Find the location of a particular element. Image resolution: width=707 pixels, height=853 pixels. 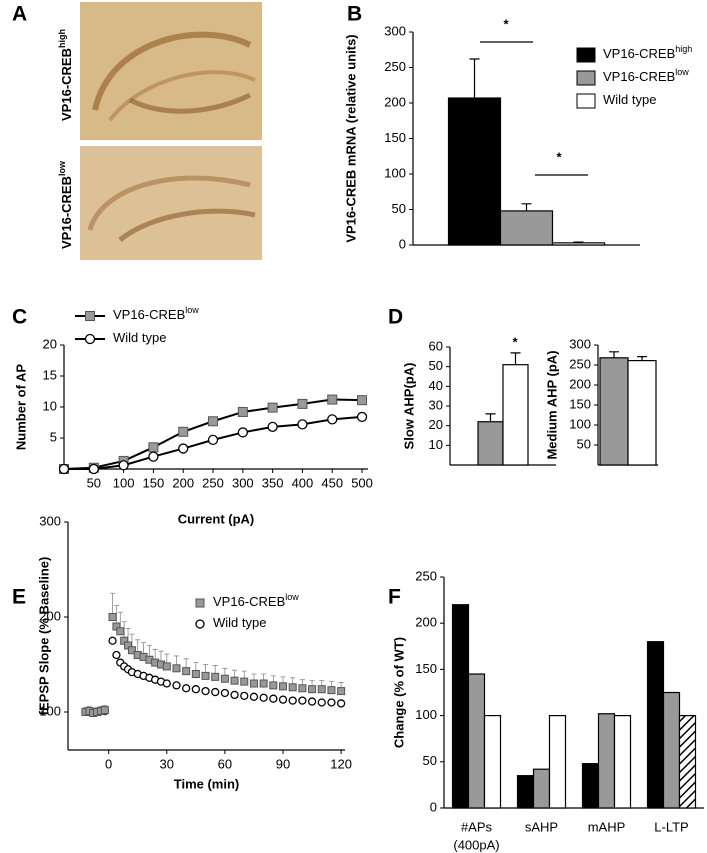

panel-label: A is located at coordinates (19, 14).